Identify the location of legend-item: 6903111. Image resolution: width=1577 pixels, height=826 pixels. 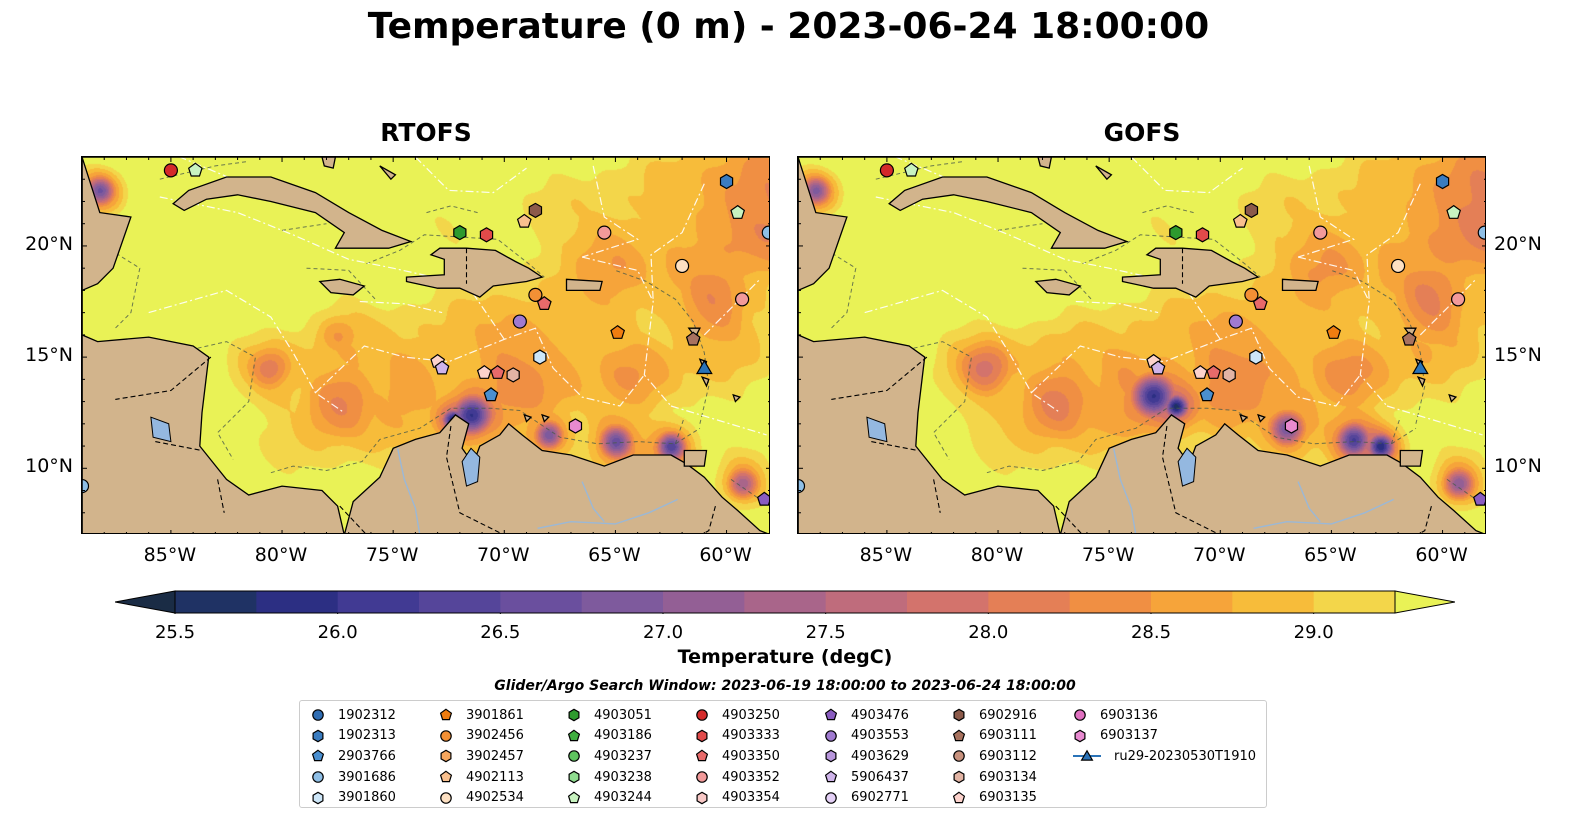
(994, 736).